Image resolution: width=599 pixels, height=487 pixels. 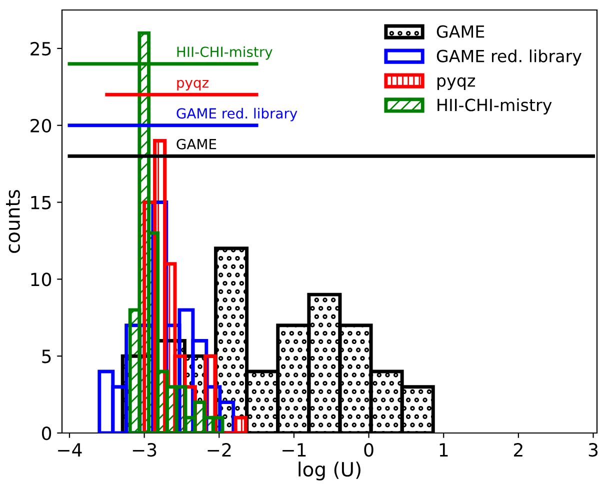 I want to click on x-tick-label: 3, so click(x=593, y=450).